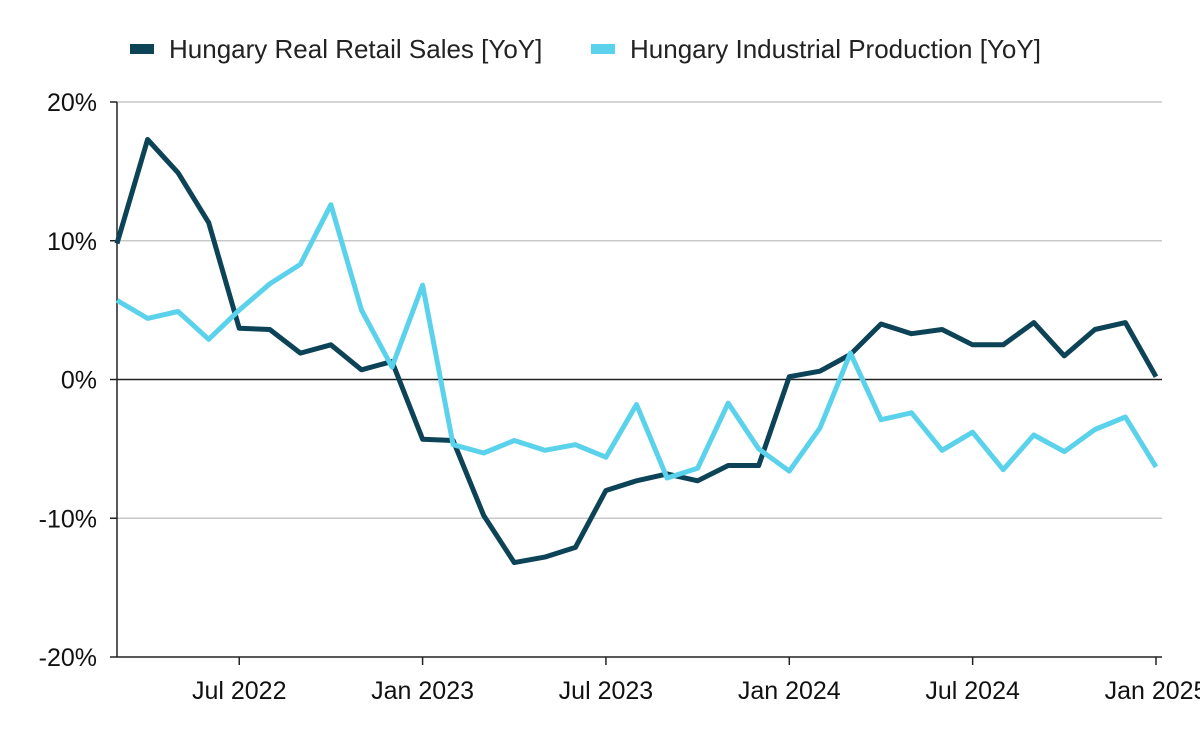  Describe the element at coordinates (606, 691) in the screenshot. I see `x-tick-label: Jul 2023` at that location.